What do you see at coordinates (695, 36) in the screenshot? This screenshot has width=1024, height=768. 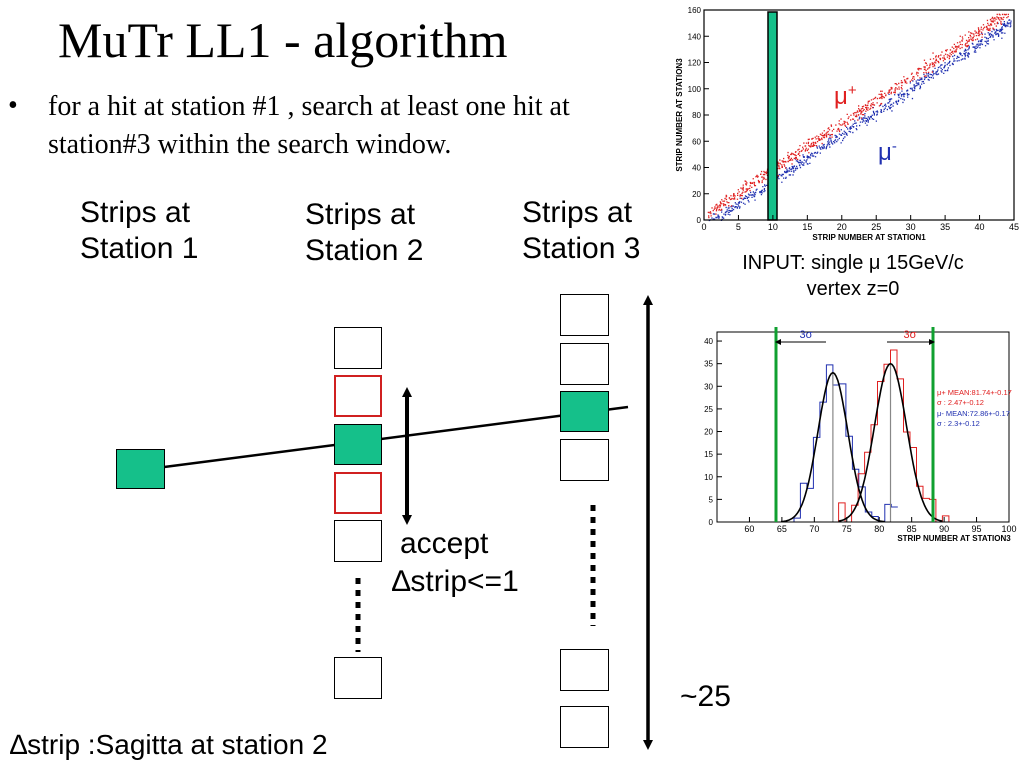 I see `scatter-y-tick-label: 140` at bounding box center [695, 36].